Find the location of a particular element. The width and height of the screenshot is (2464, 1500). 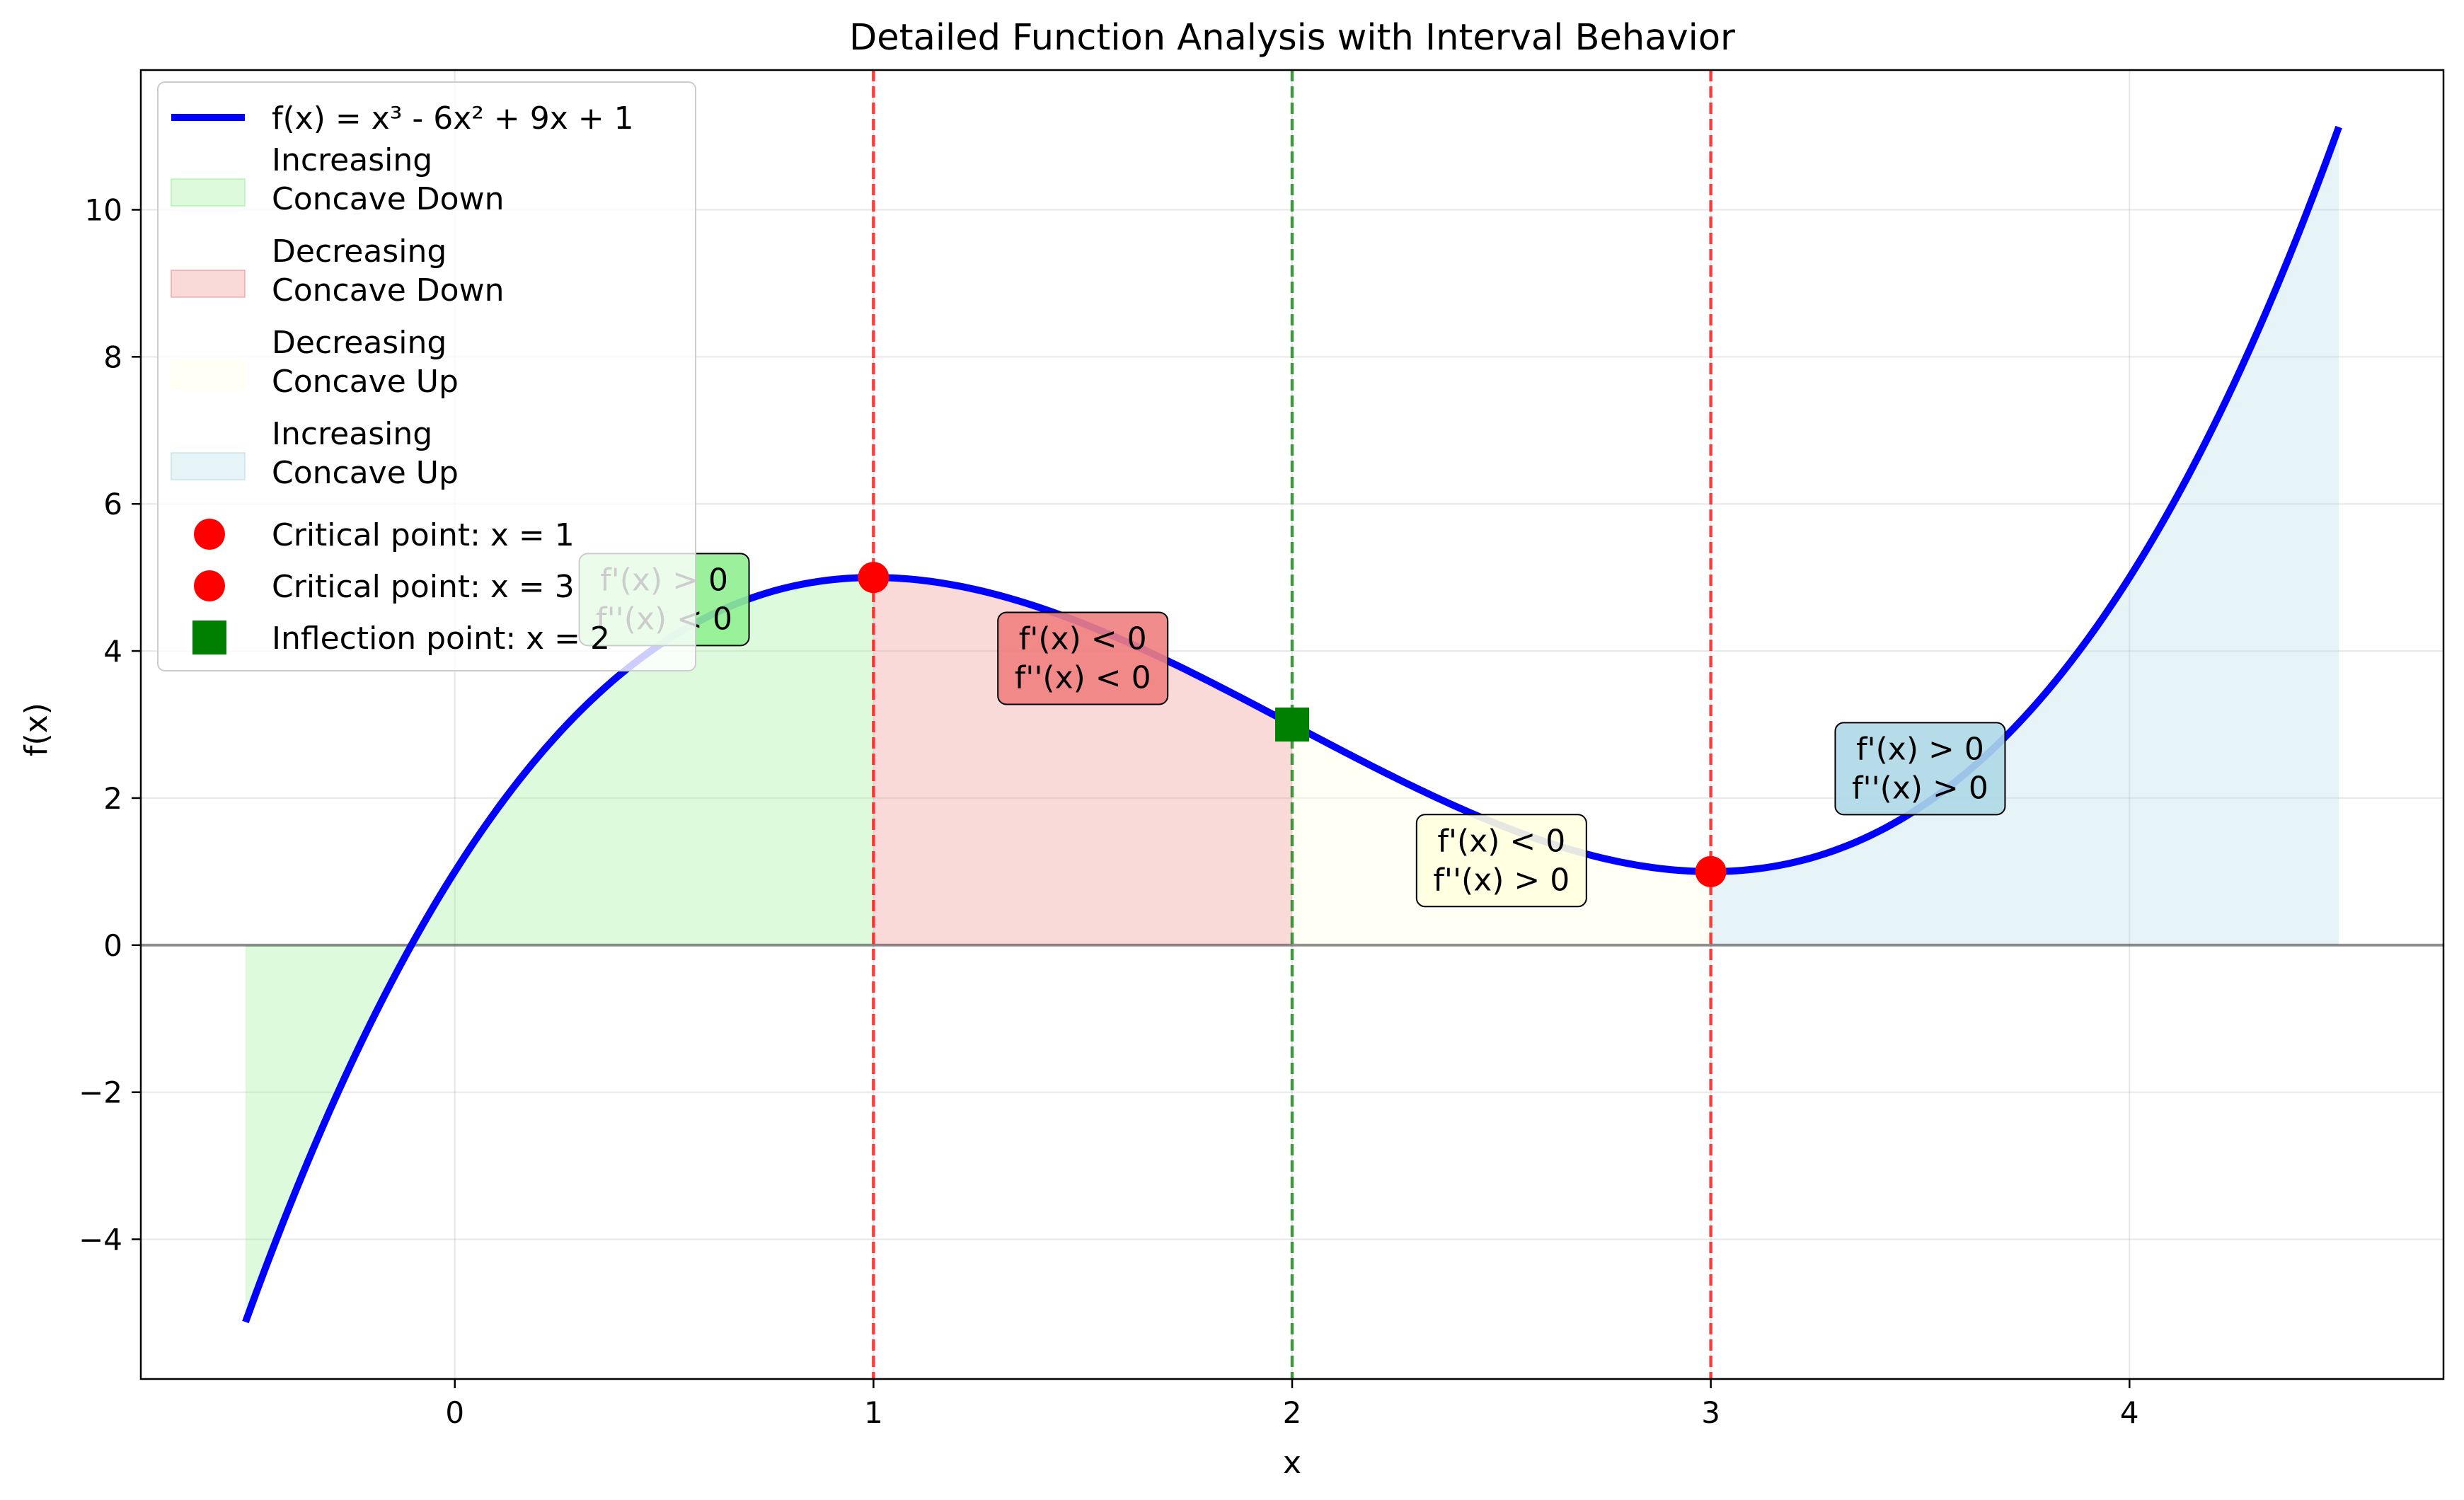

legend-frame is located at coordinates (426, 376).